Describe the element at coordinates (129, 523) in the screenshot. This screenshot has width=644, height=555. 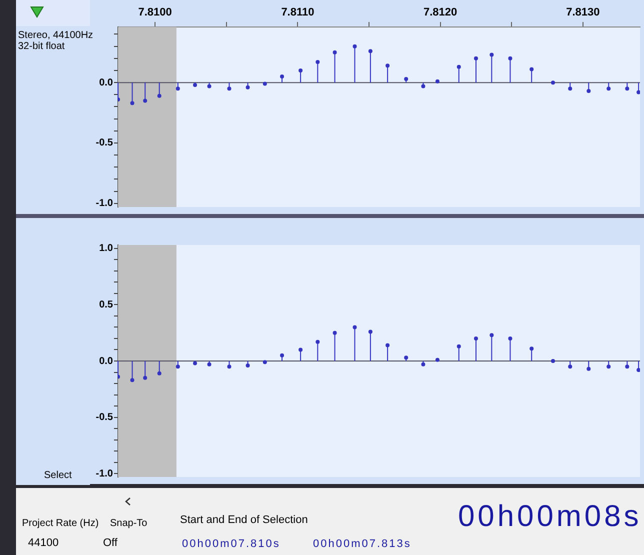
I see `text: Snap-To` at that location.